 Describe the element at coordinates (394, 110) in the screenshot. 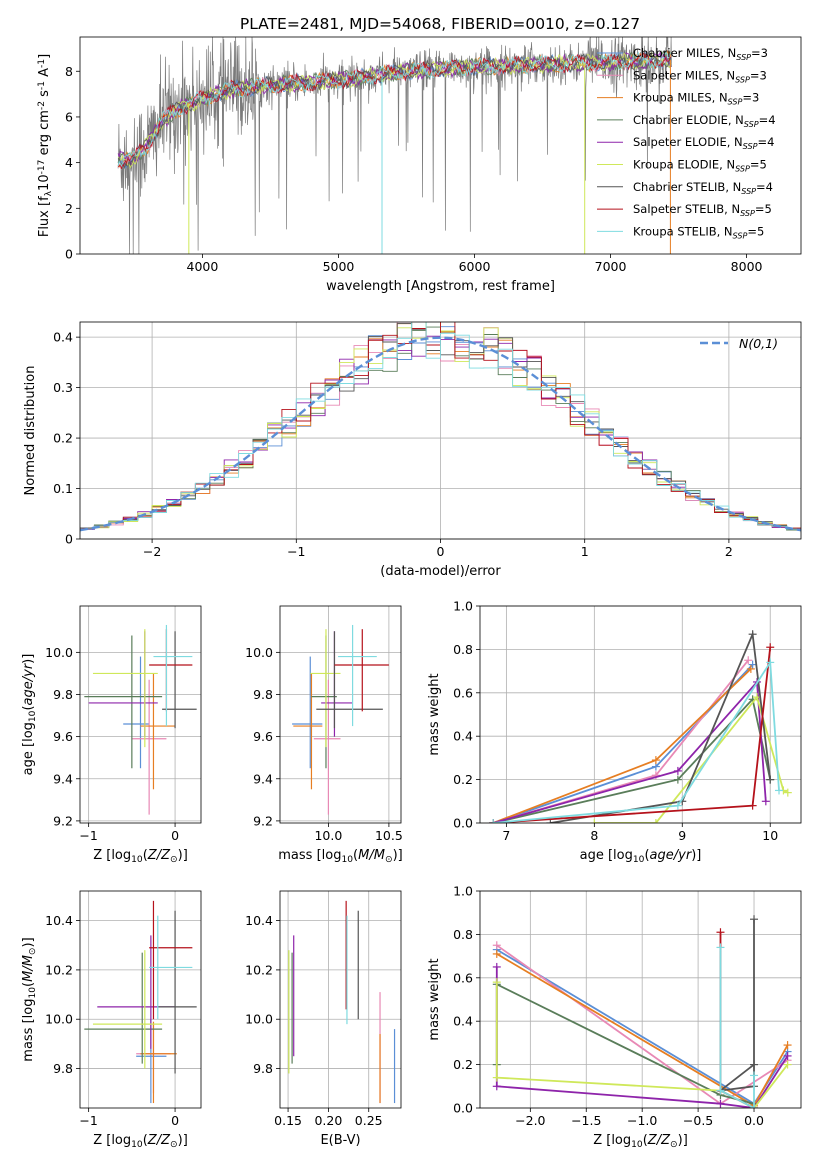

I see `model-line-chabrier_stelib` at that location.